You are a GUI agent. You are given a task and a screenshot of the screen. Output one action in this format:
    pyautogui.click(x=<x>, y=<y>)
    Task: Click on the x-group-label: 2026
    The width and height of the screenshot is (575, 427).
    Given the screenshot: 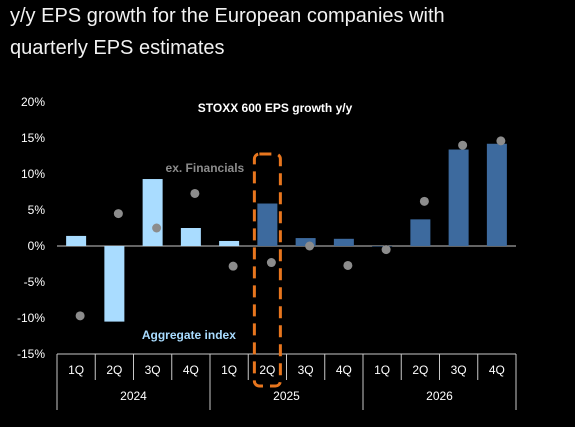 What is the action you would take?
    pyautogui.click(x=439, y=396)
    